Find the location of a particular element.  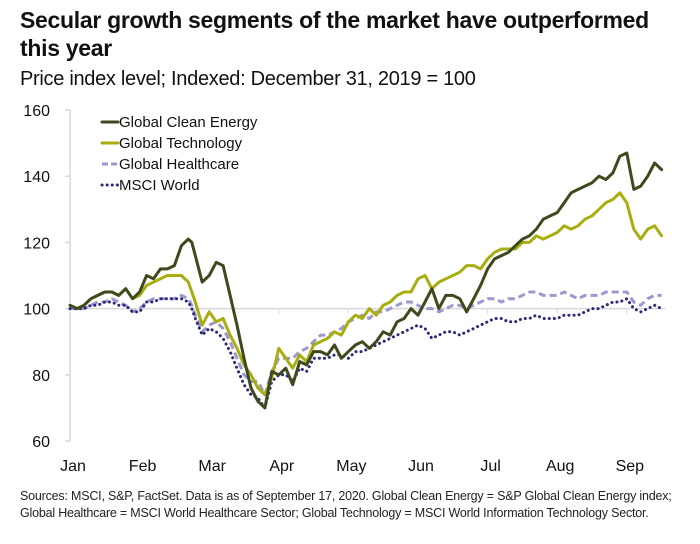

y-tick-label: 160 is located at coordinates (36, 111).